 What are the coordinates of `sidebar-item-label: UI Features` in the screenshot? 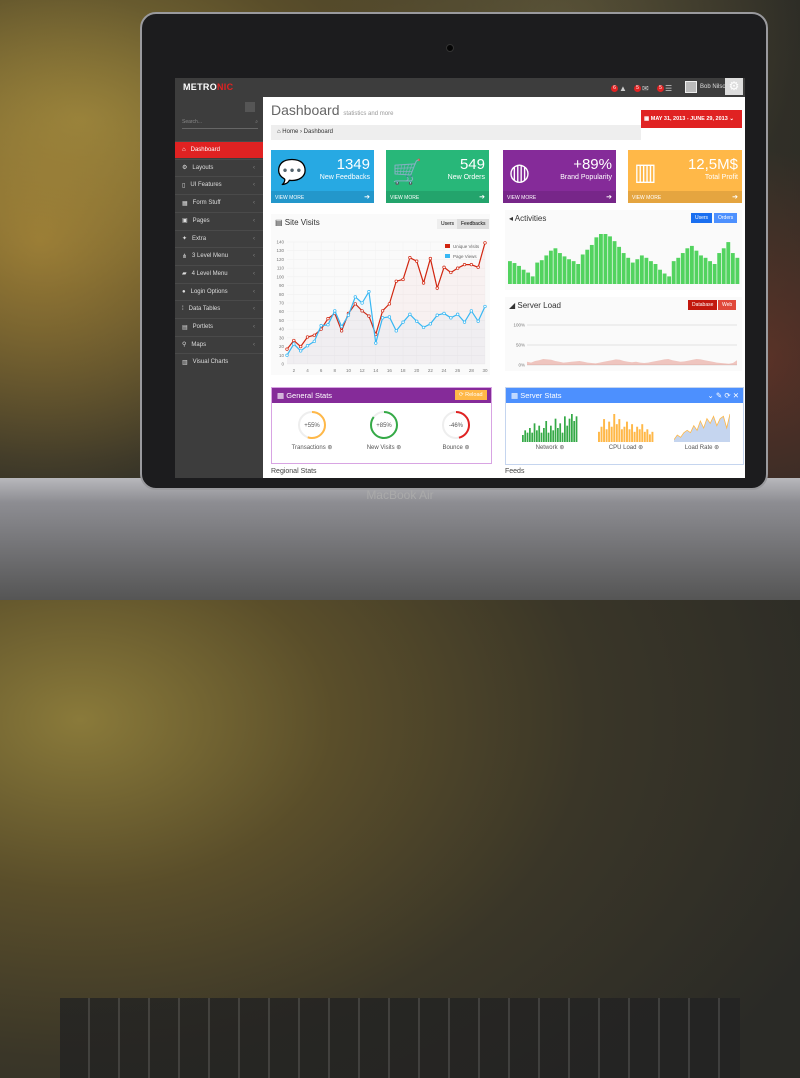 It's located at (206, 185).